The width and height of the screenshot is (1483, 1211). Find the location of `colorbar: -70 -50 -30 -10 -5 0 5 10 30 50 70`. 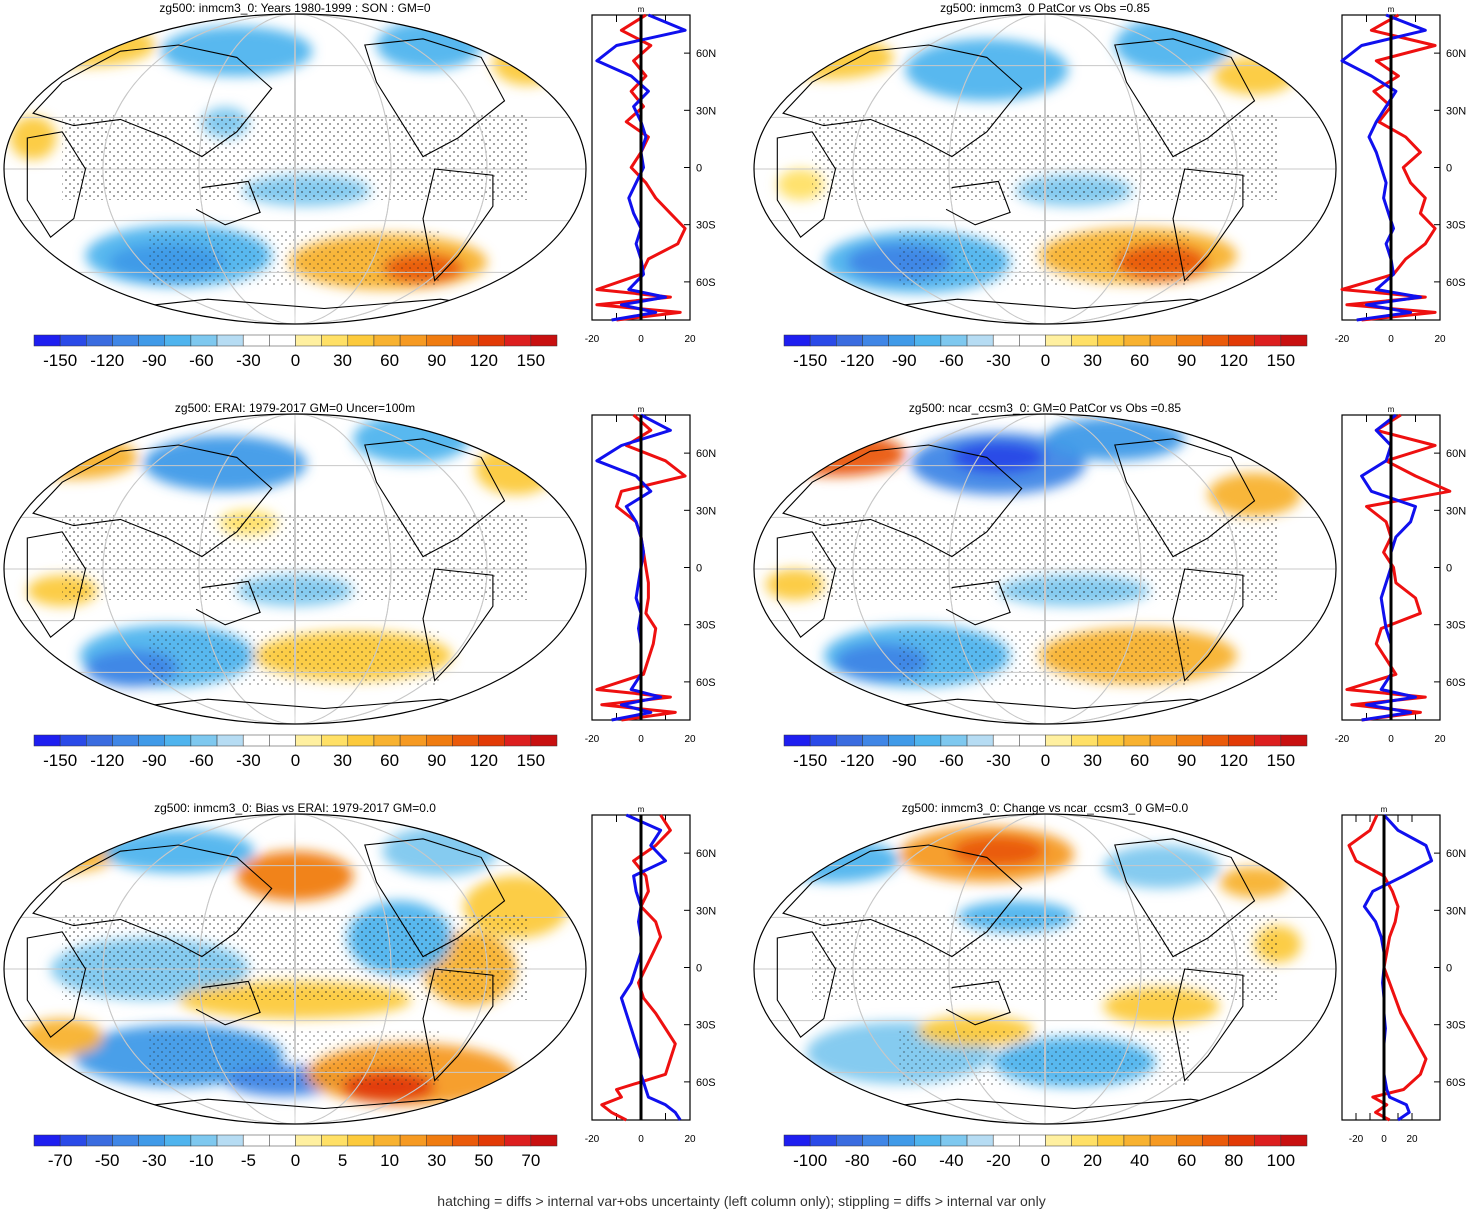

colorbar: -70 -50 -30 -10 -5 0 5 10 30 50 70 is located at coordinates (295, 1152).